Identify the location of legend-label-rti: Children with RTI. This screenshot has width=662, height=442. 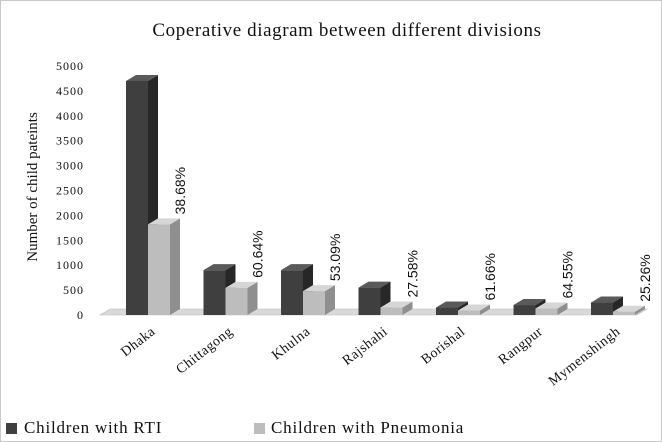
(93, 427).